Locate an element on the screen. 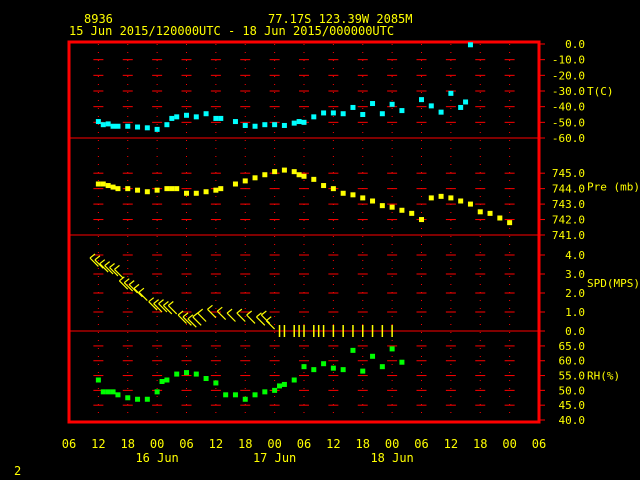 This screenshot has width=640, height=480. y-tick-label: -40.0 is located at coordinates (568, 107).